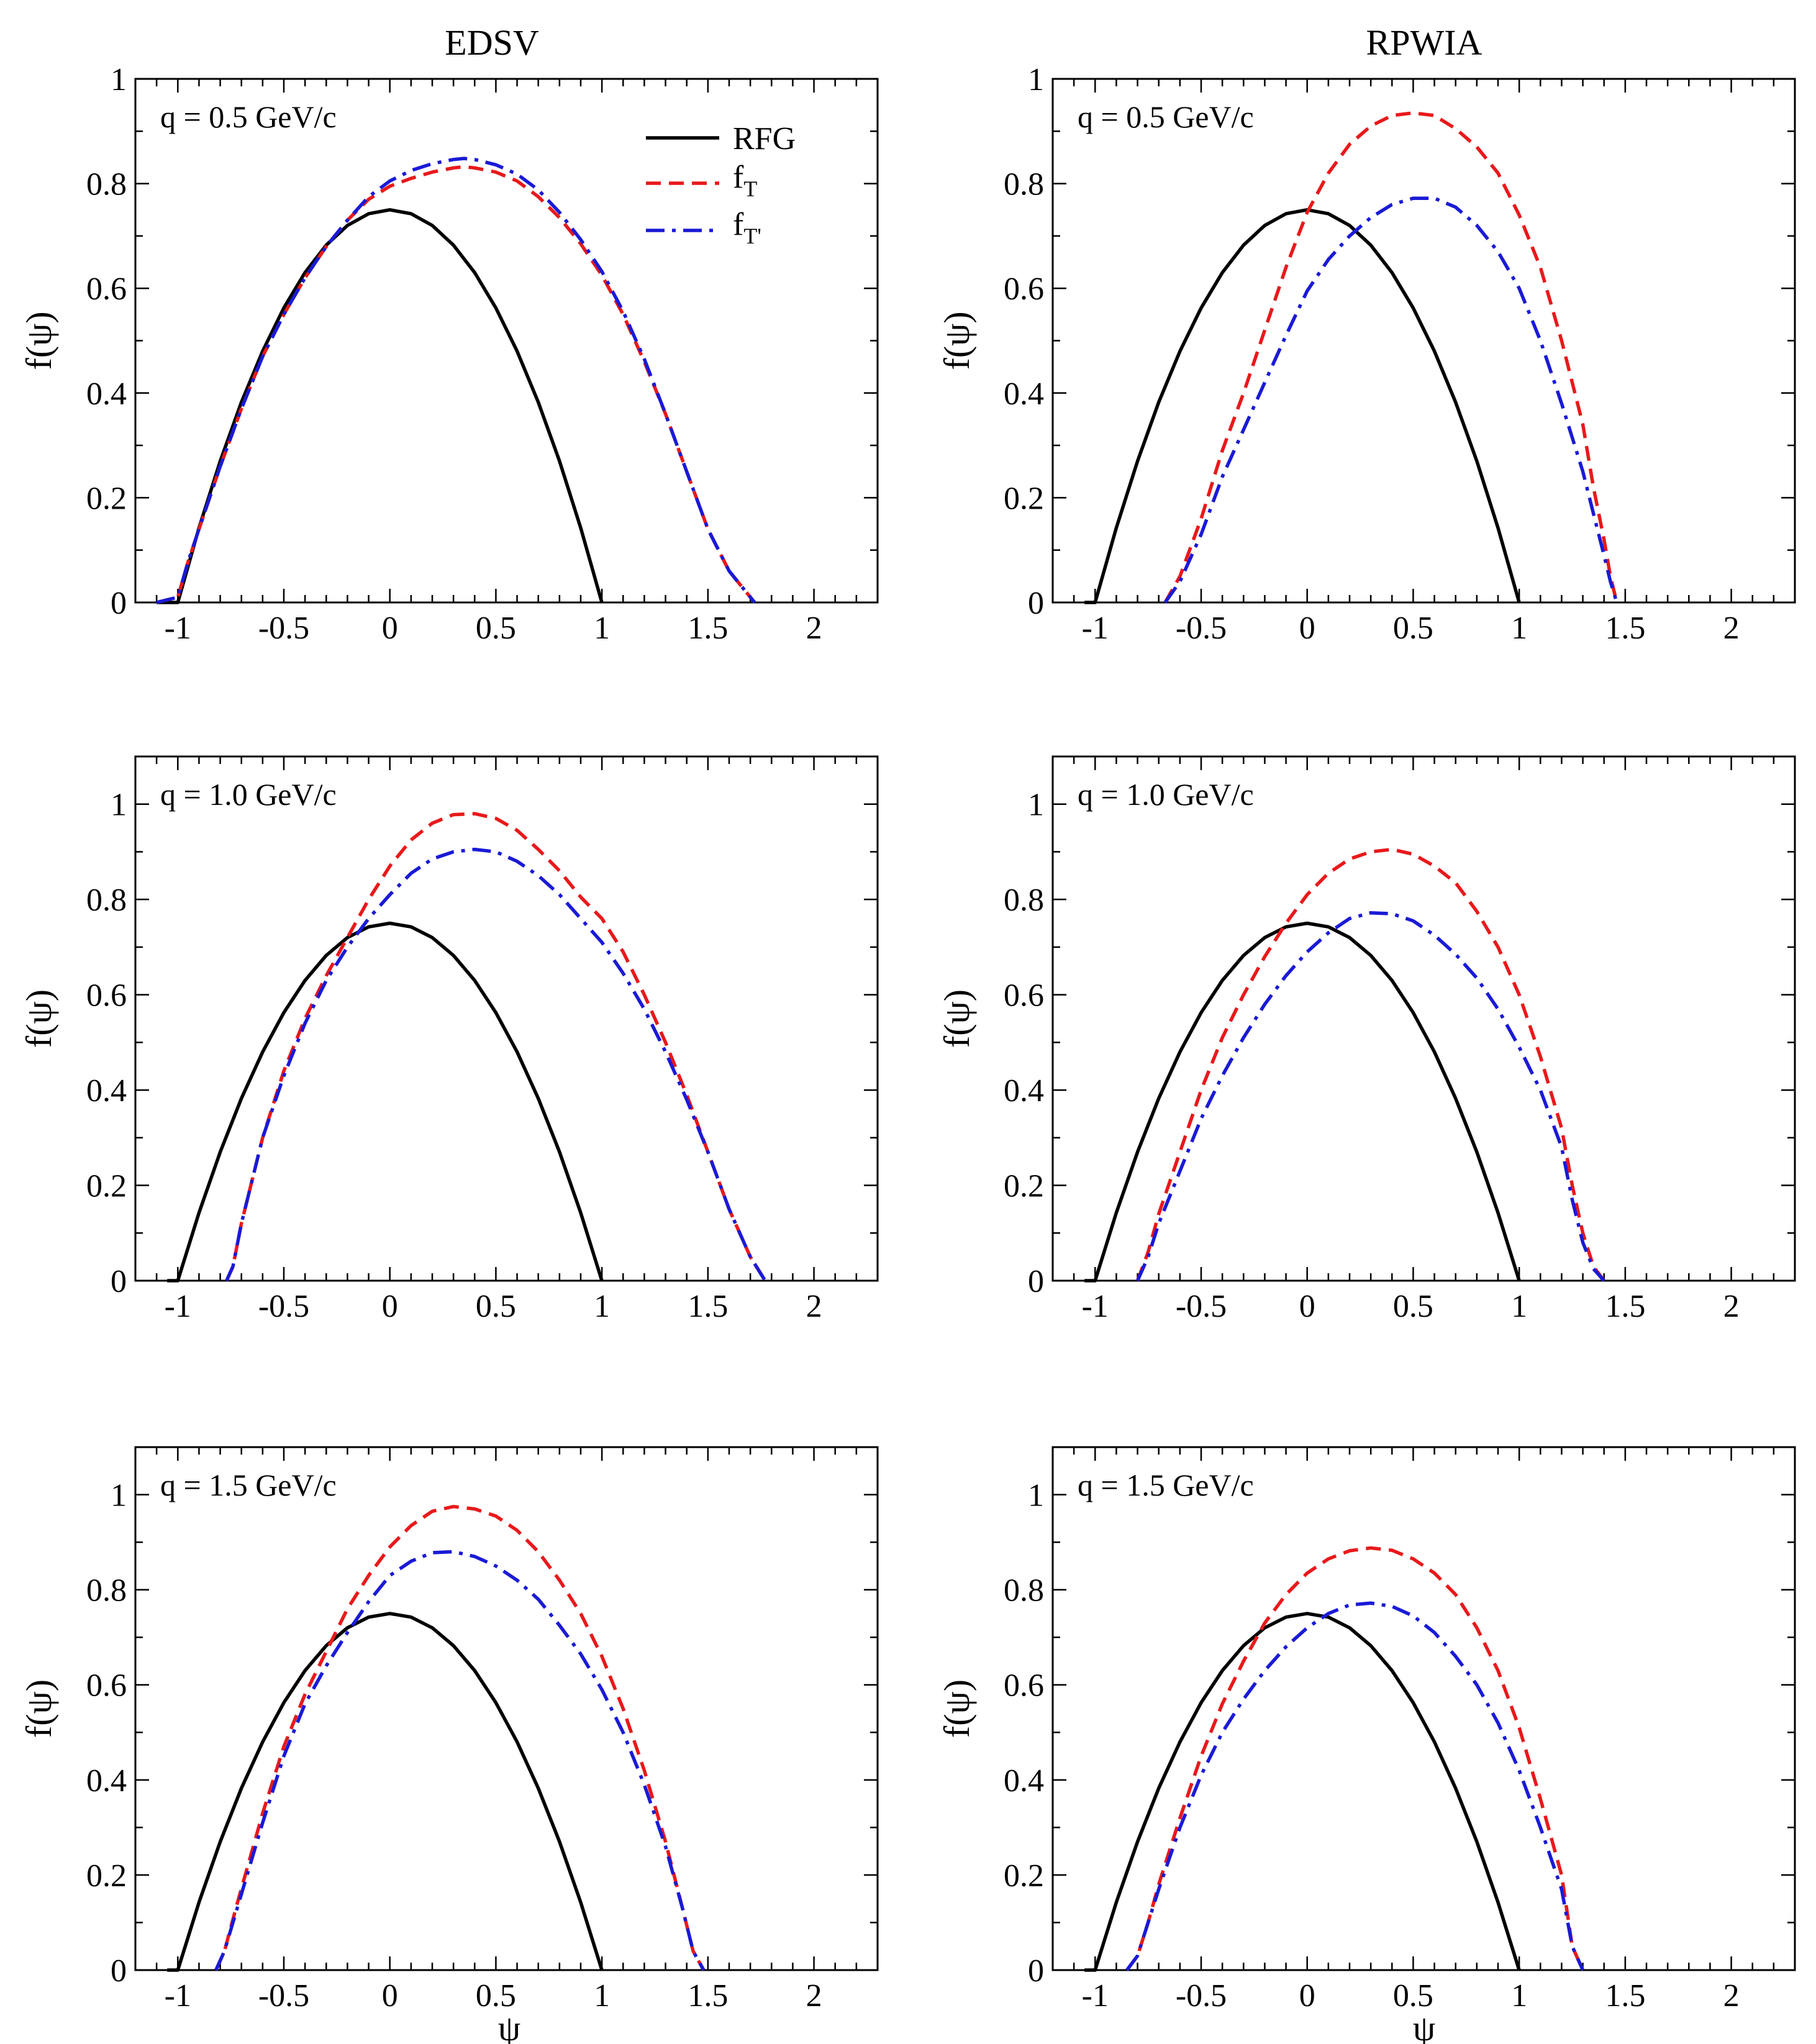 This screenshot has width=1816, height=2044. I want to click on x-axis-label-left: ψ, so click(509, 2026).